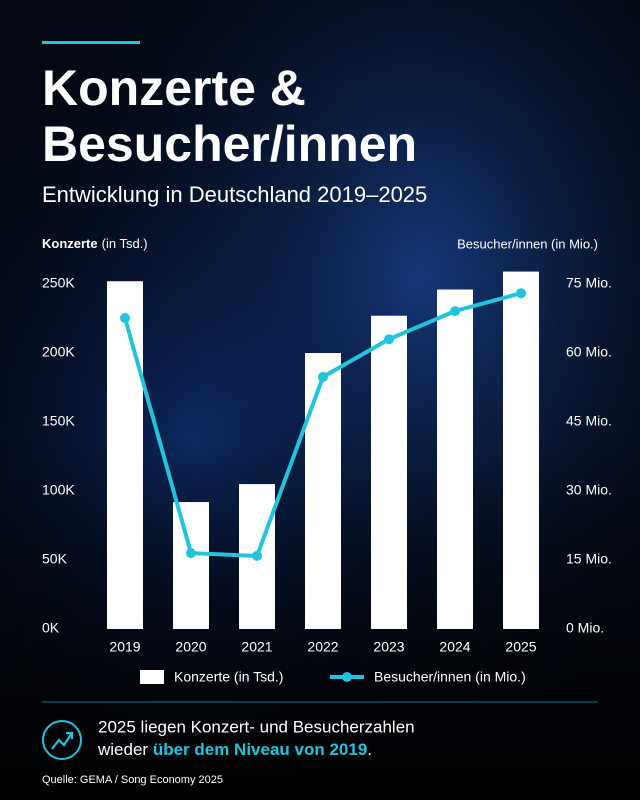 This screenshot has height=800, width=640. I want to click on x-tick-label: 2020, so click(190, 647).